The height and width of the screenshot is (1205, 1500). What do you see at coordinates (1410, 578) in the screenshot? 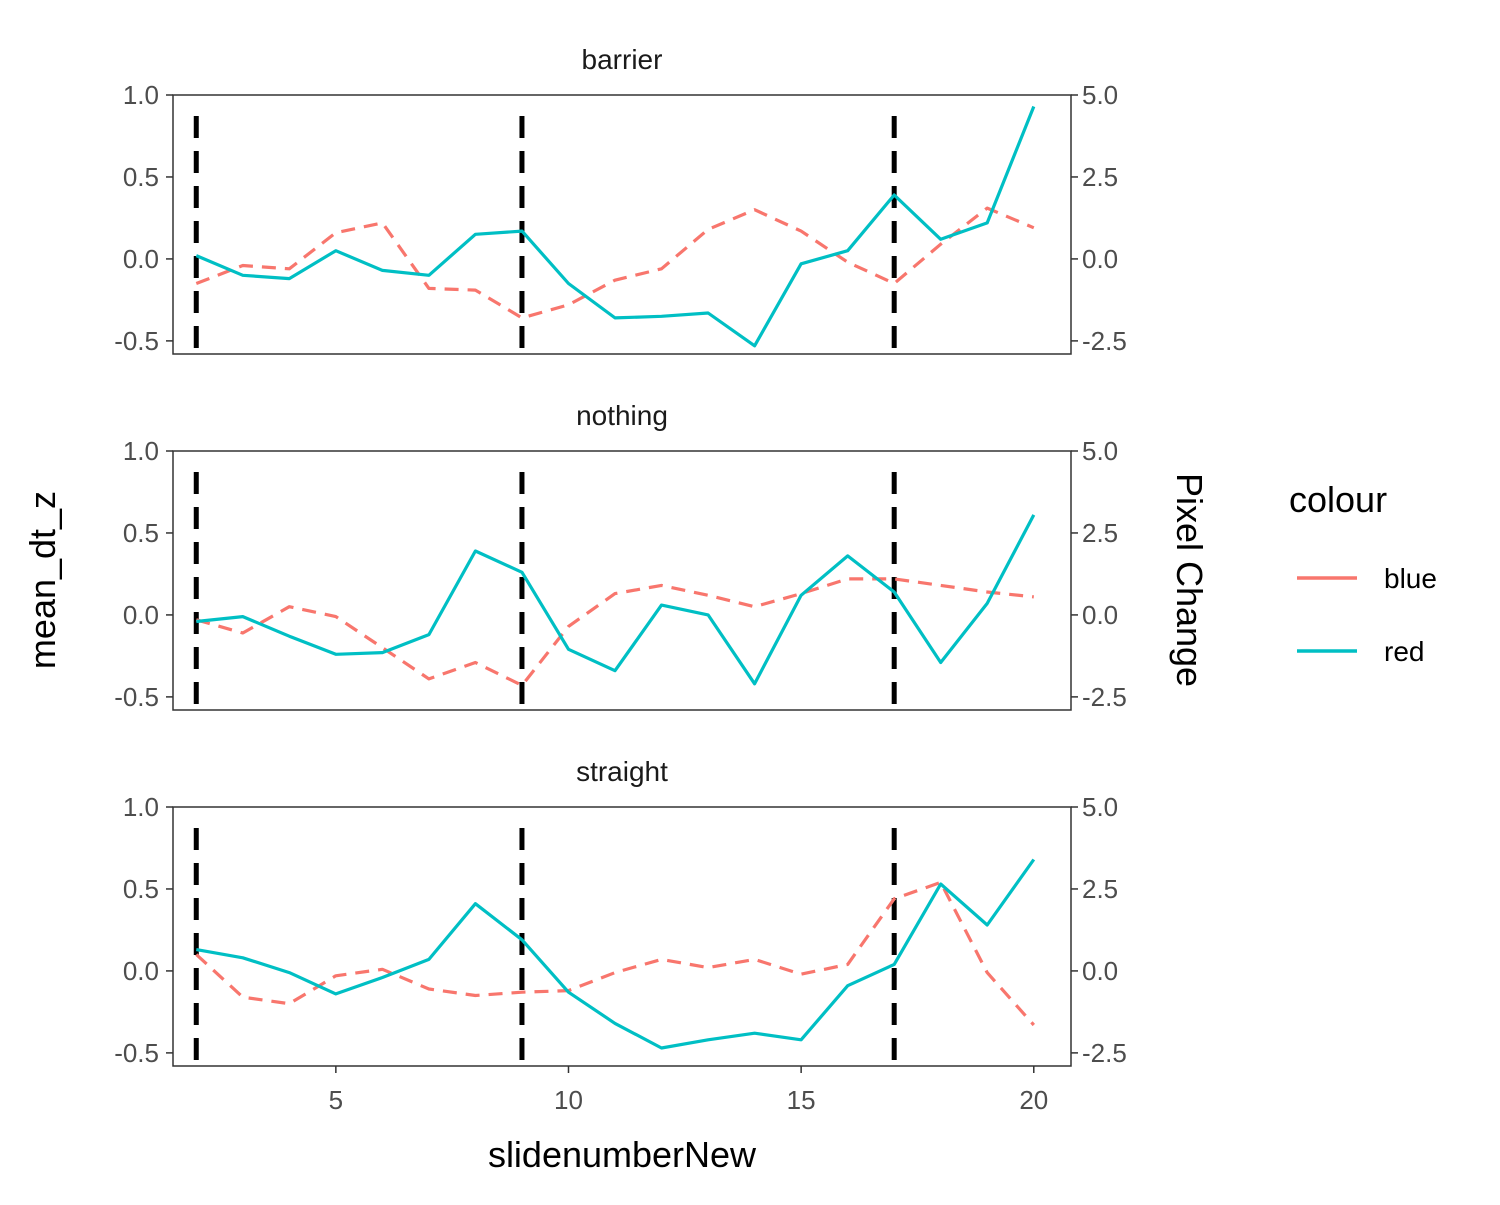
I see `legend-label-blue: blue` at bounding box center [1410, 578].